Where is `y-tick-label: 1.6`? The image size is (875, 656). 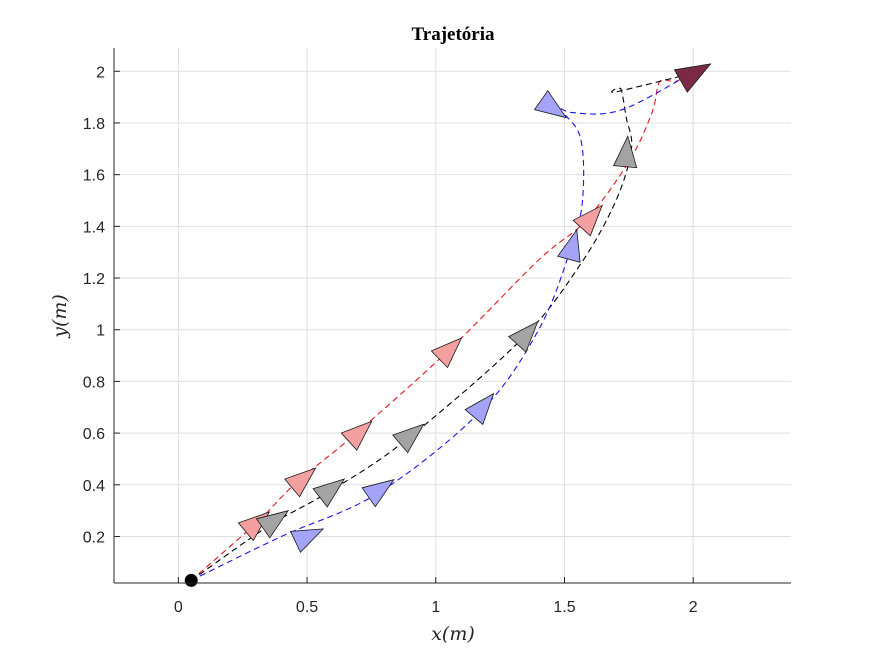 y-tick-label: 1.6 is located at coordinates (94, 176).